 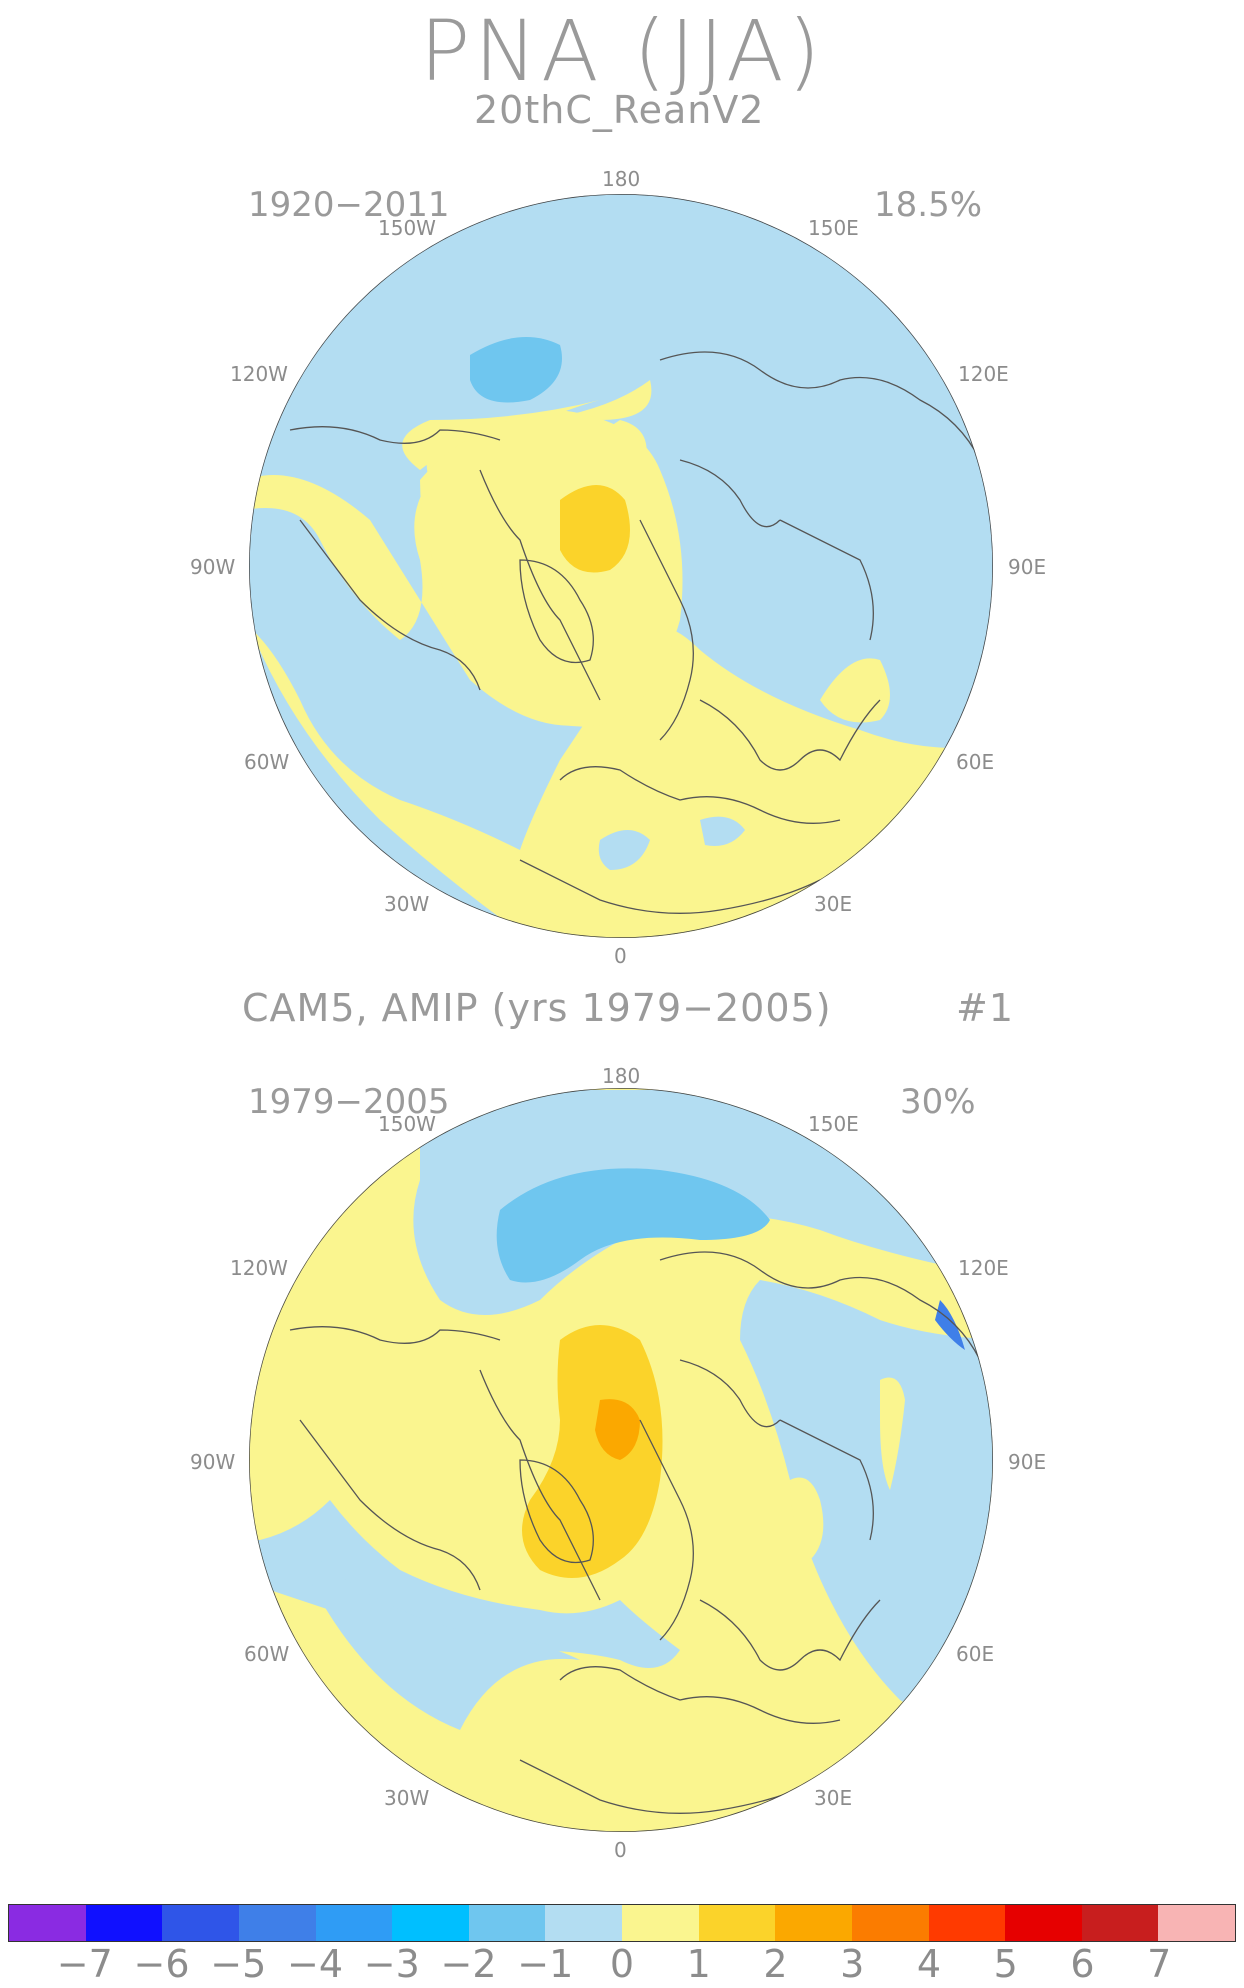 I want to click on colorbar-tick-label: 0, so click(x=622, y=1964).